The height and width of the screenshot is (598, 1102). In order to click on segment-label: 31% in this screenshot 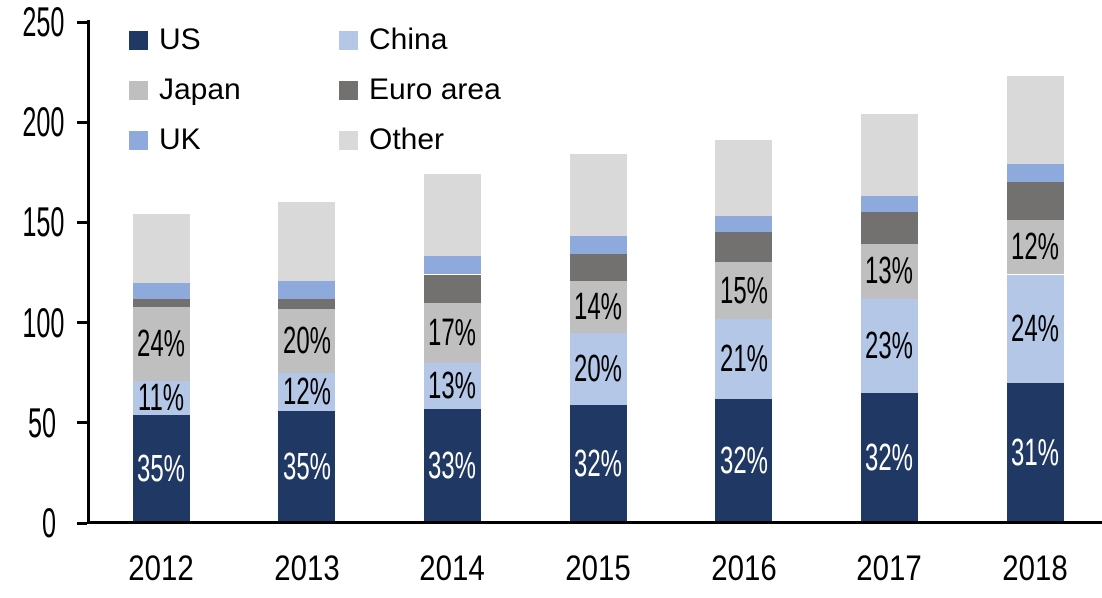, I will do `click(1035, 452)`.